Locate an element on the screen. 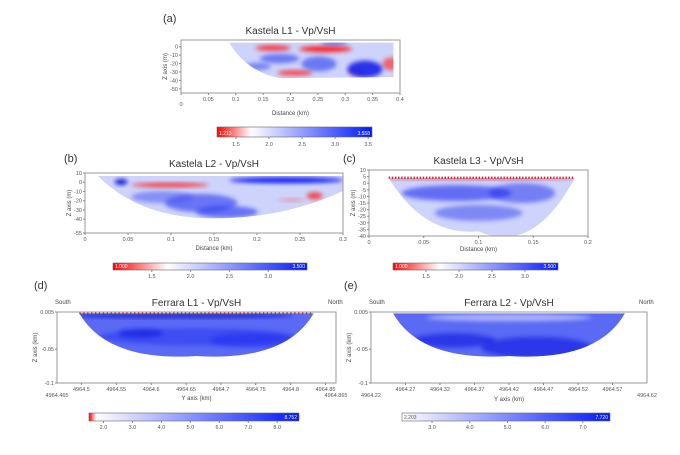  x-tick-label: 4964.85 is located at coordinates (326, 390).